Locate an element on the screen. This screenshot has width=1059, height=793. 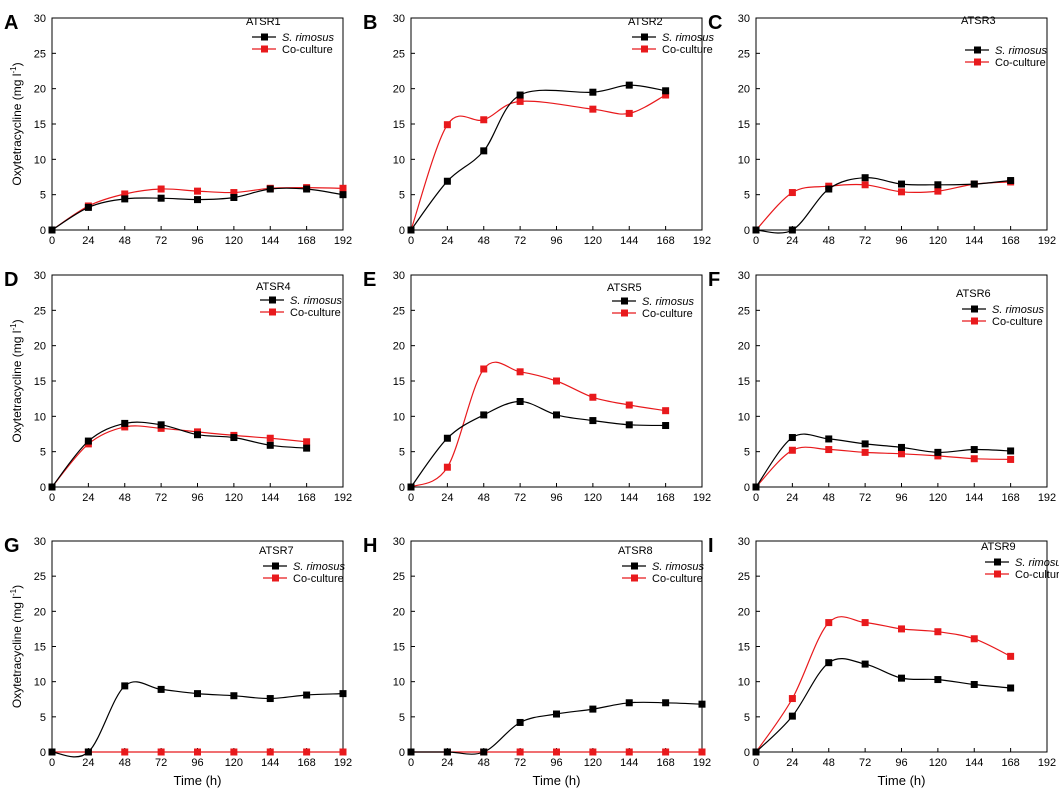
y-tick-label: 0 is located at coordinates (402, 488).